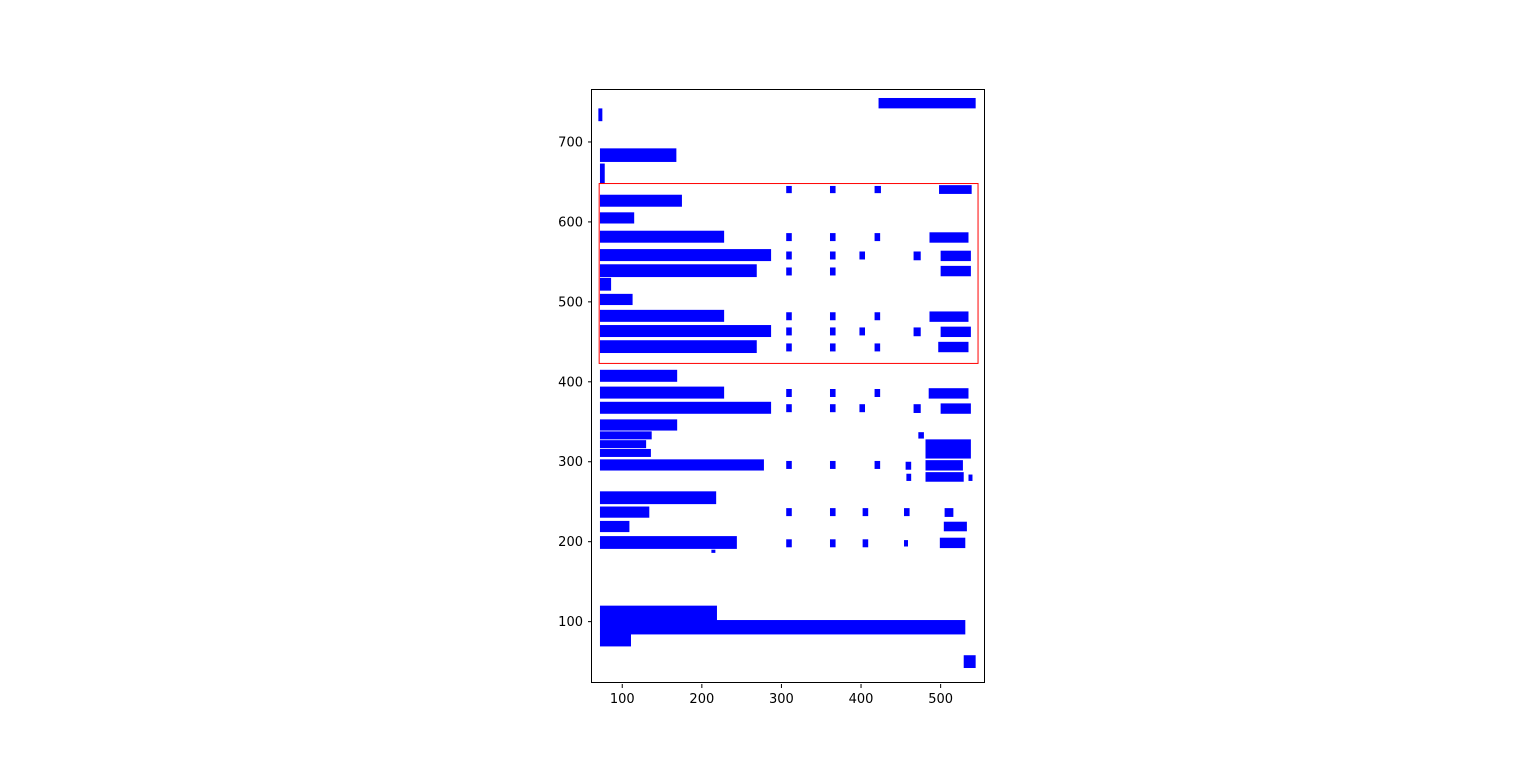 The width and height of the screenshot is (1536, 767). I want to click on x-tick-label: 100, so click(622, 699).